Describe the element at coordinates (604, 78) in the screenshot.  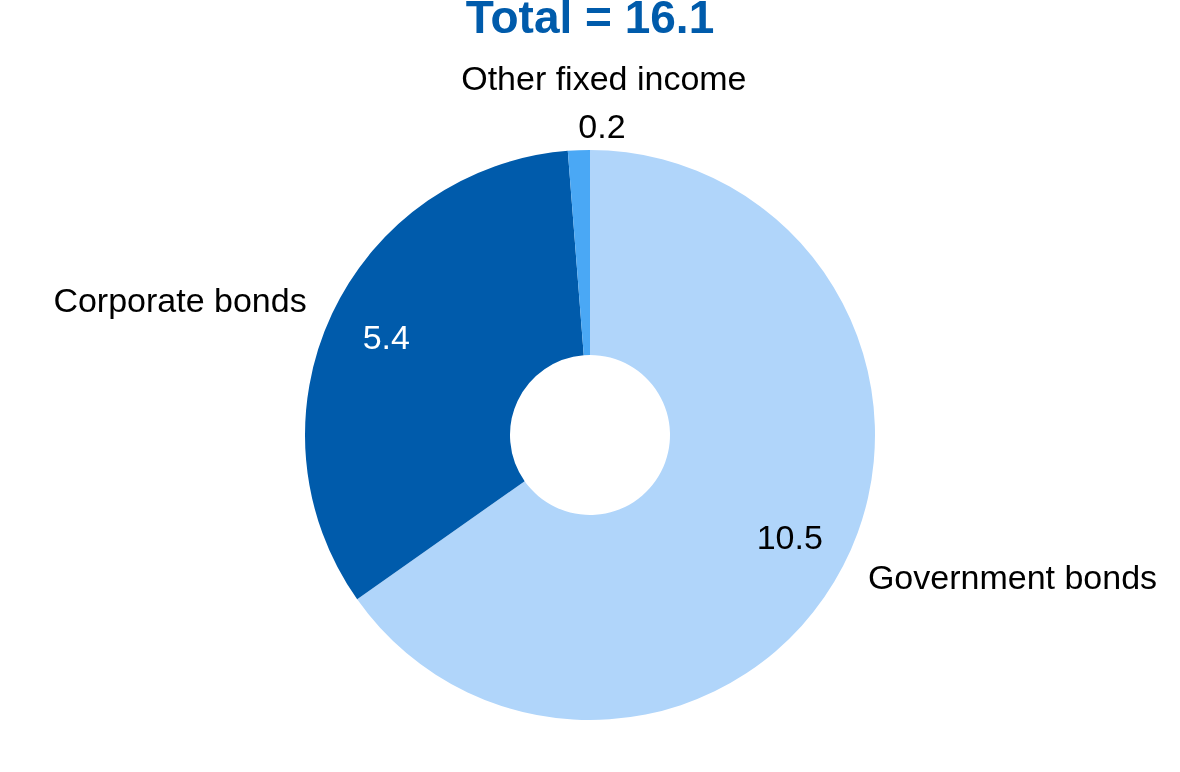
I see `slice-label: Other fixed income` at that location.